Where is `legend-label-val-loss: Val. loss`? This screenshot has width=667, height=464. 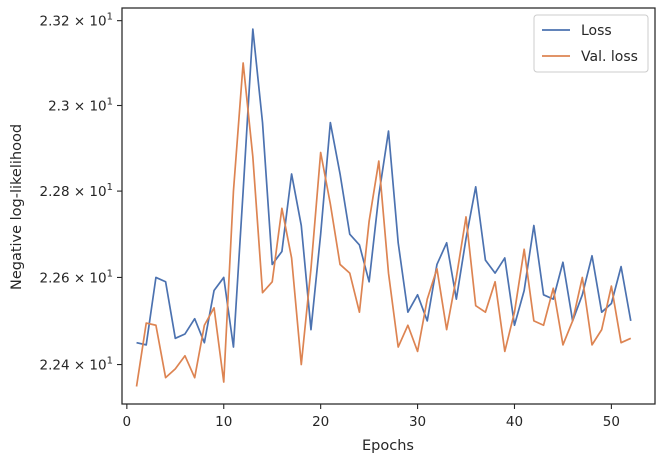 legend-label-val-loss: Val. loss is located at coordinates (609, 57).